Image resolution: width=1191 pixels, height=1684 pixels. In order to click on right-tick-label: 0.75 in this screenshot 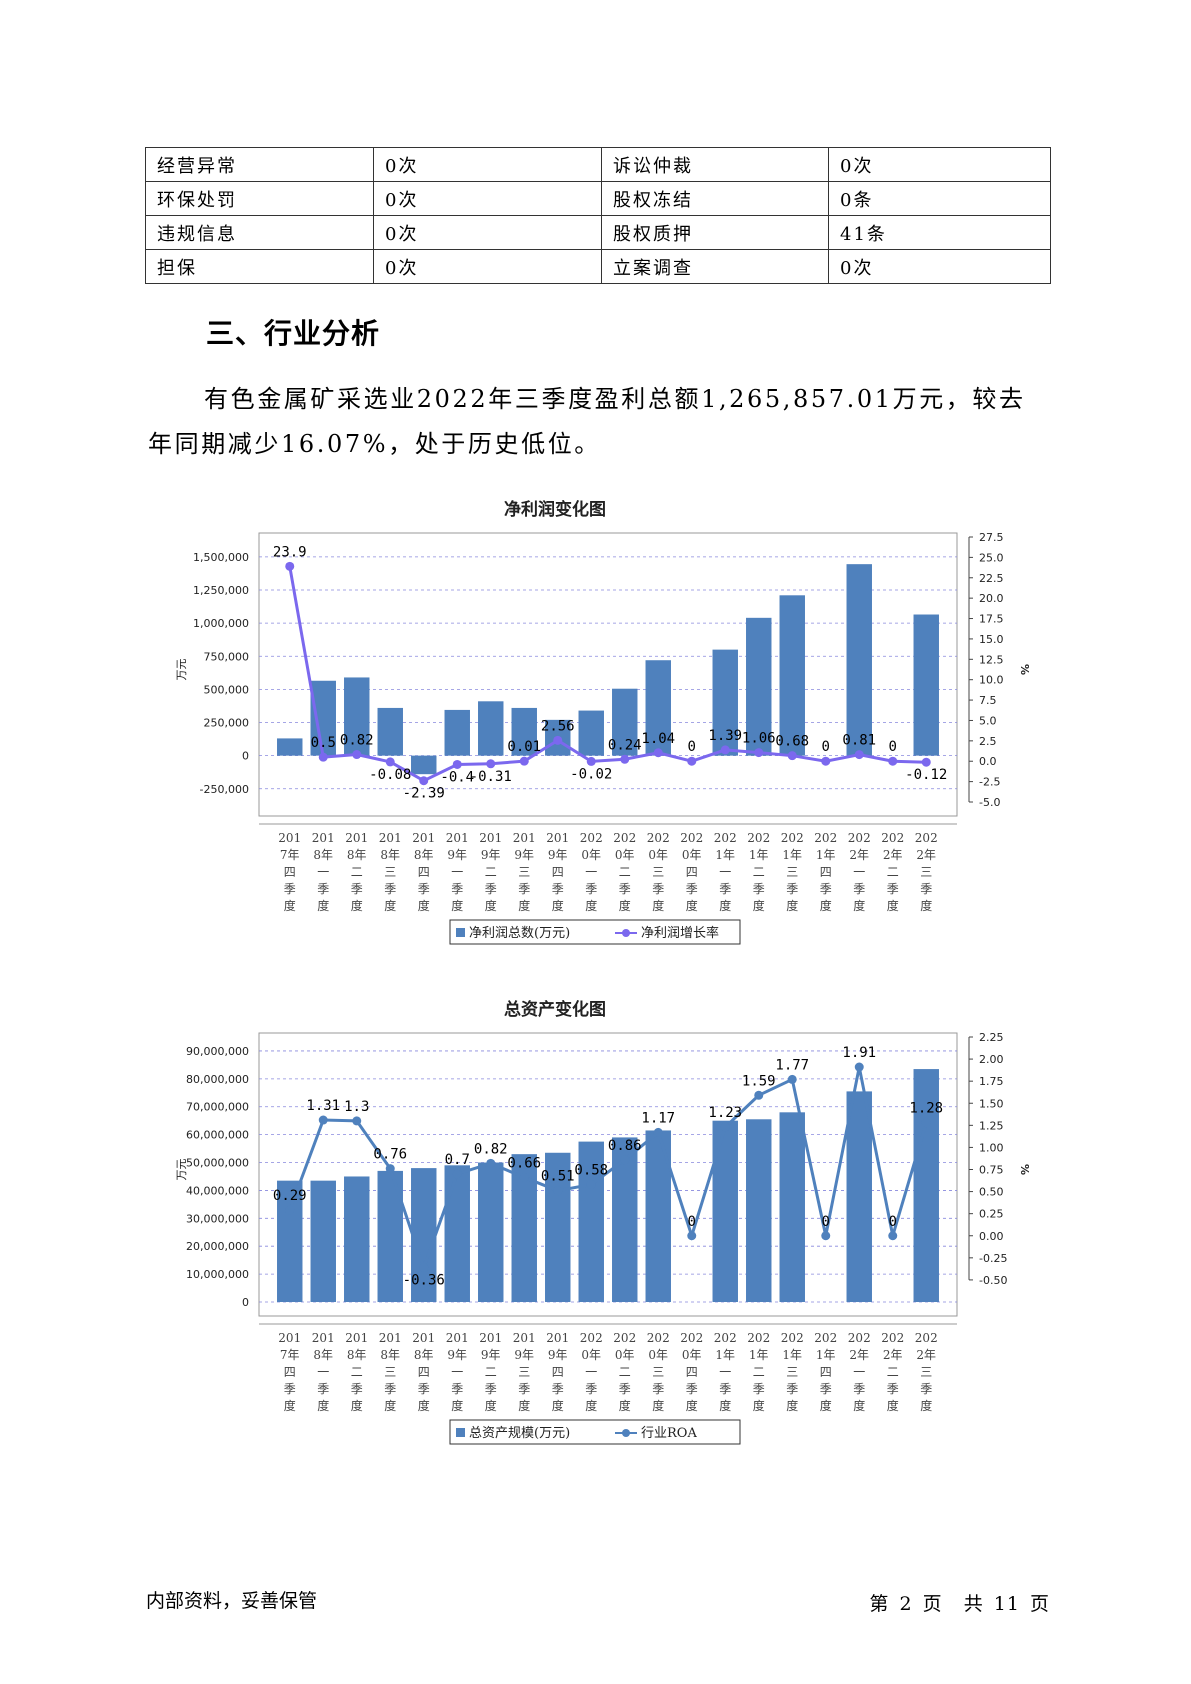, I will do `click(991, 1170)`.